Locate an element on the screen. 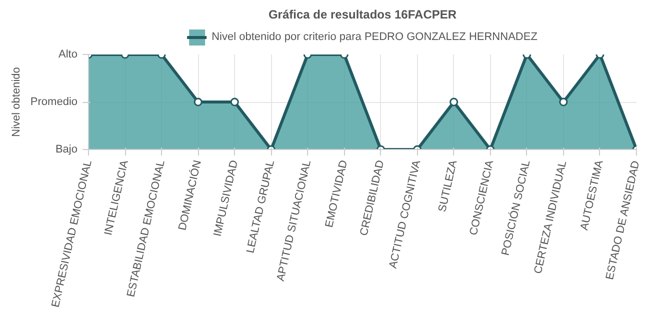 Image resolution: width=648 pixels, height=324 pixels. text: Alto is located at coordinates (68, 54).